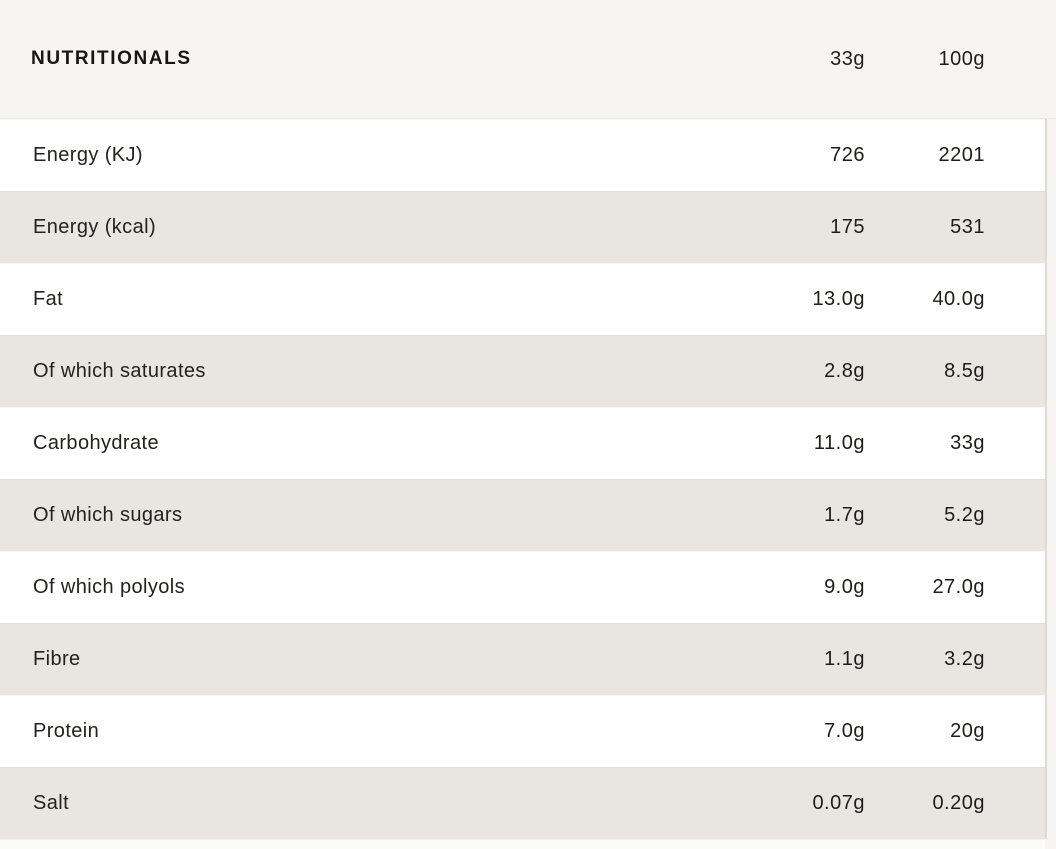 The height and width of the screenshot is (849, 1056). I want to click on column-header-per-100g: 100g, so click(961, 58).